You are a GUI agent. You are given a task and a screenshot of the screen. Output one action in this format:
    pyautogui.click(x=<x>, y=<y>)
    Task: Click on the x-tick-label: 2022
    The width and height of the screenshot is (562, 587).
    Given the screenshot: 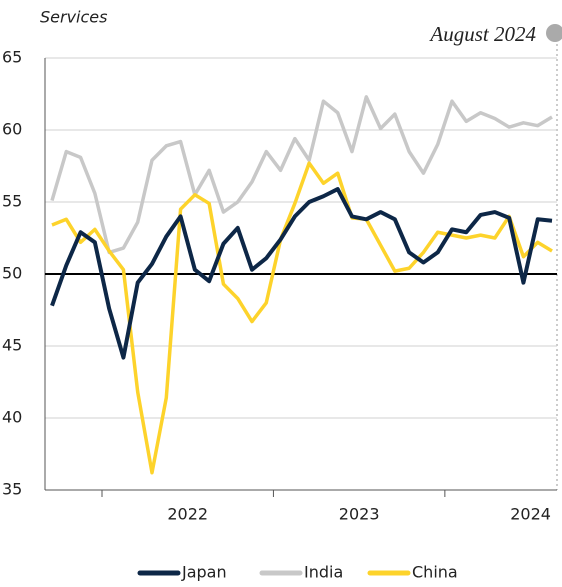 What is the action you would take?
    pyautogui.click(x=187, y=514)
    